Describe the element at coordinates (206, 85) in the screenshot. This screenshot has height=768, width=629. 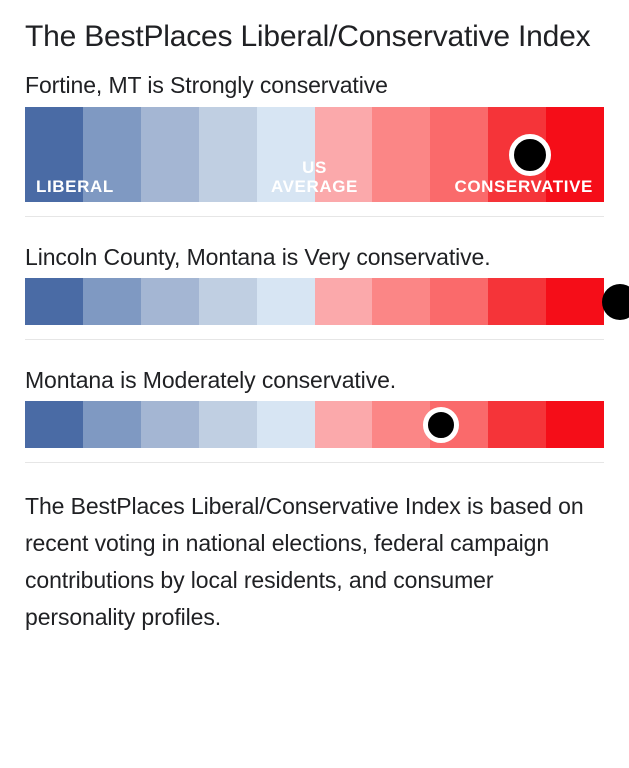
I see `section-heading-fortine: Fortine, MT is Strongly conservative` at that location.